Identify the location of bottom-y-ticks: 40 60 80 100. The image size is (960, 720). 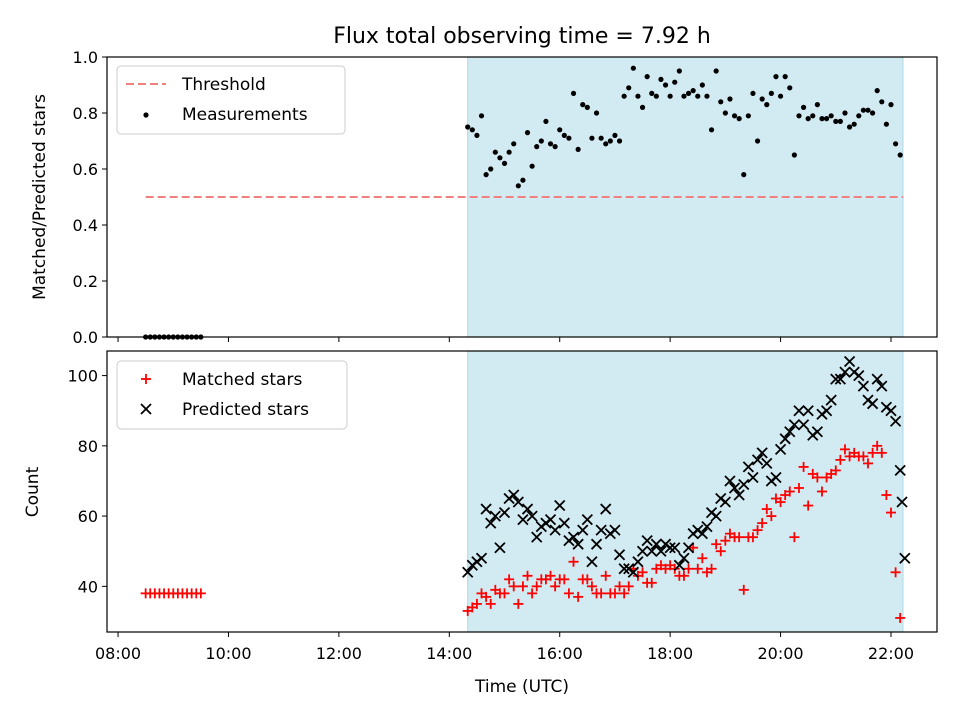
(87, 481).